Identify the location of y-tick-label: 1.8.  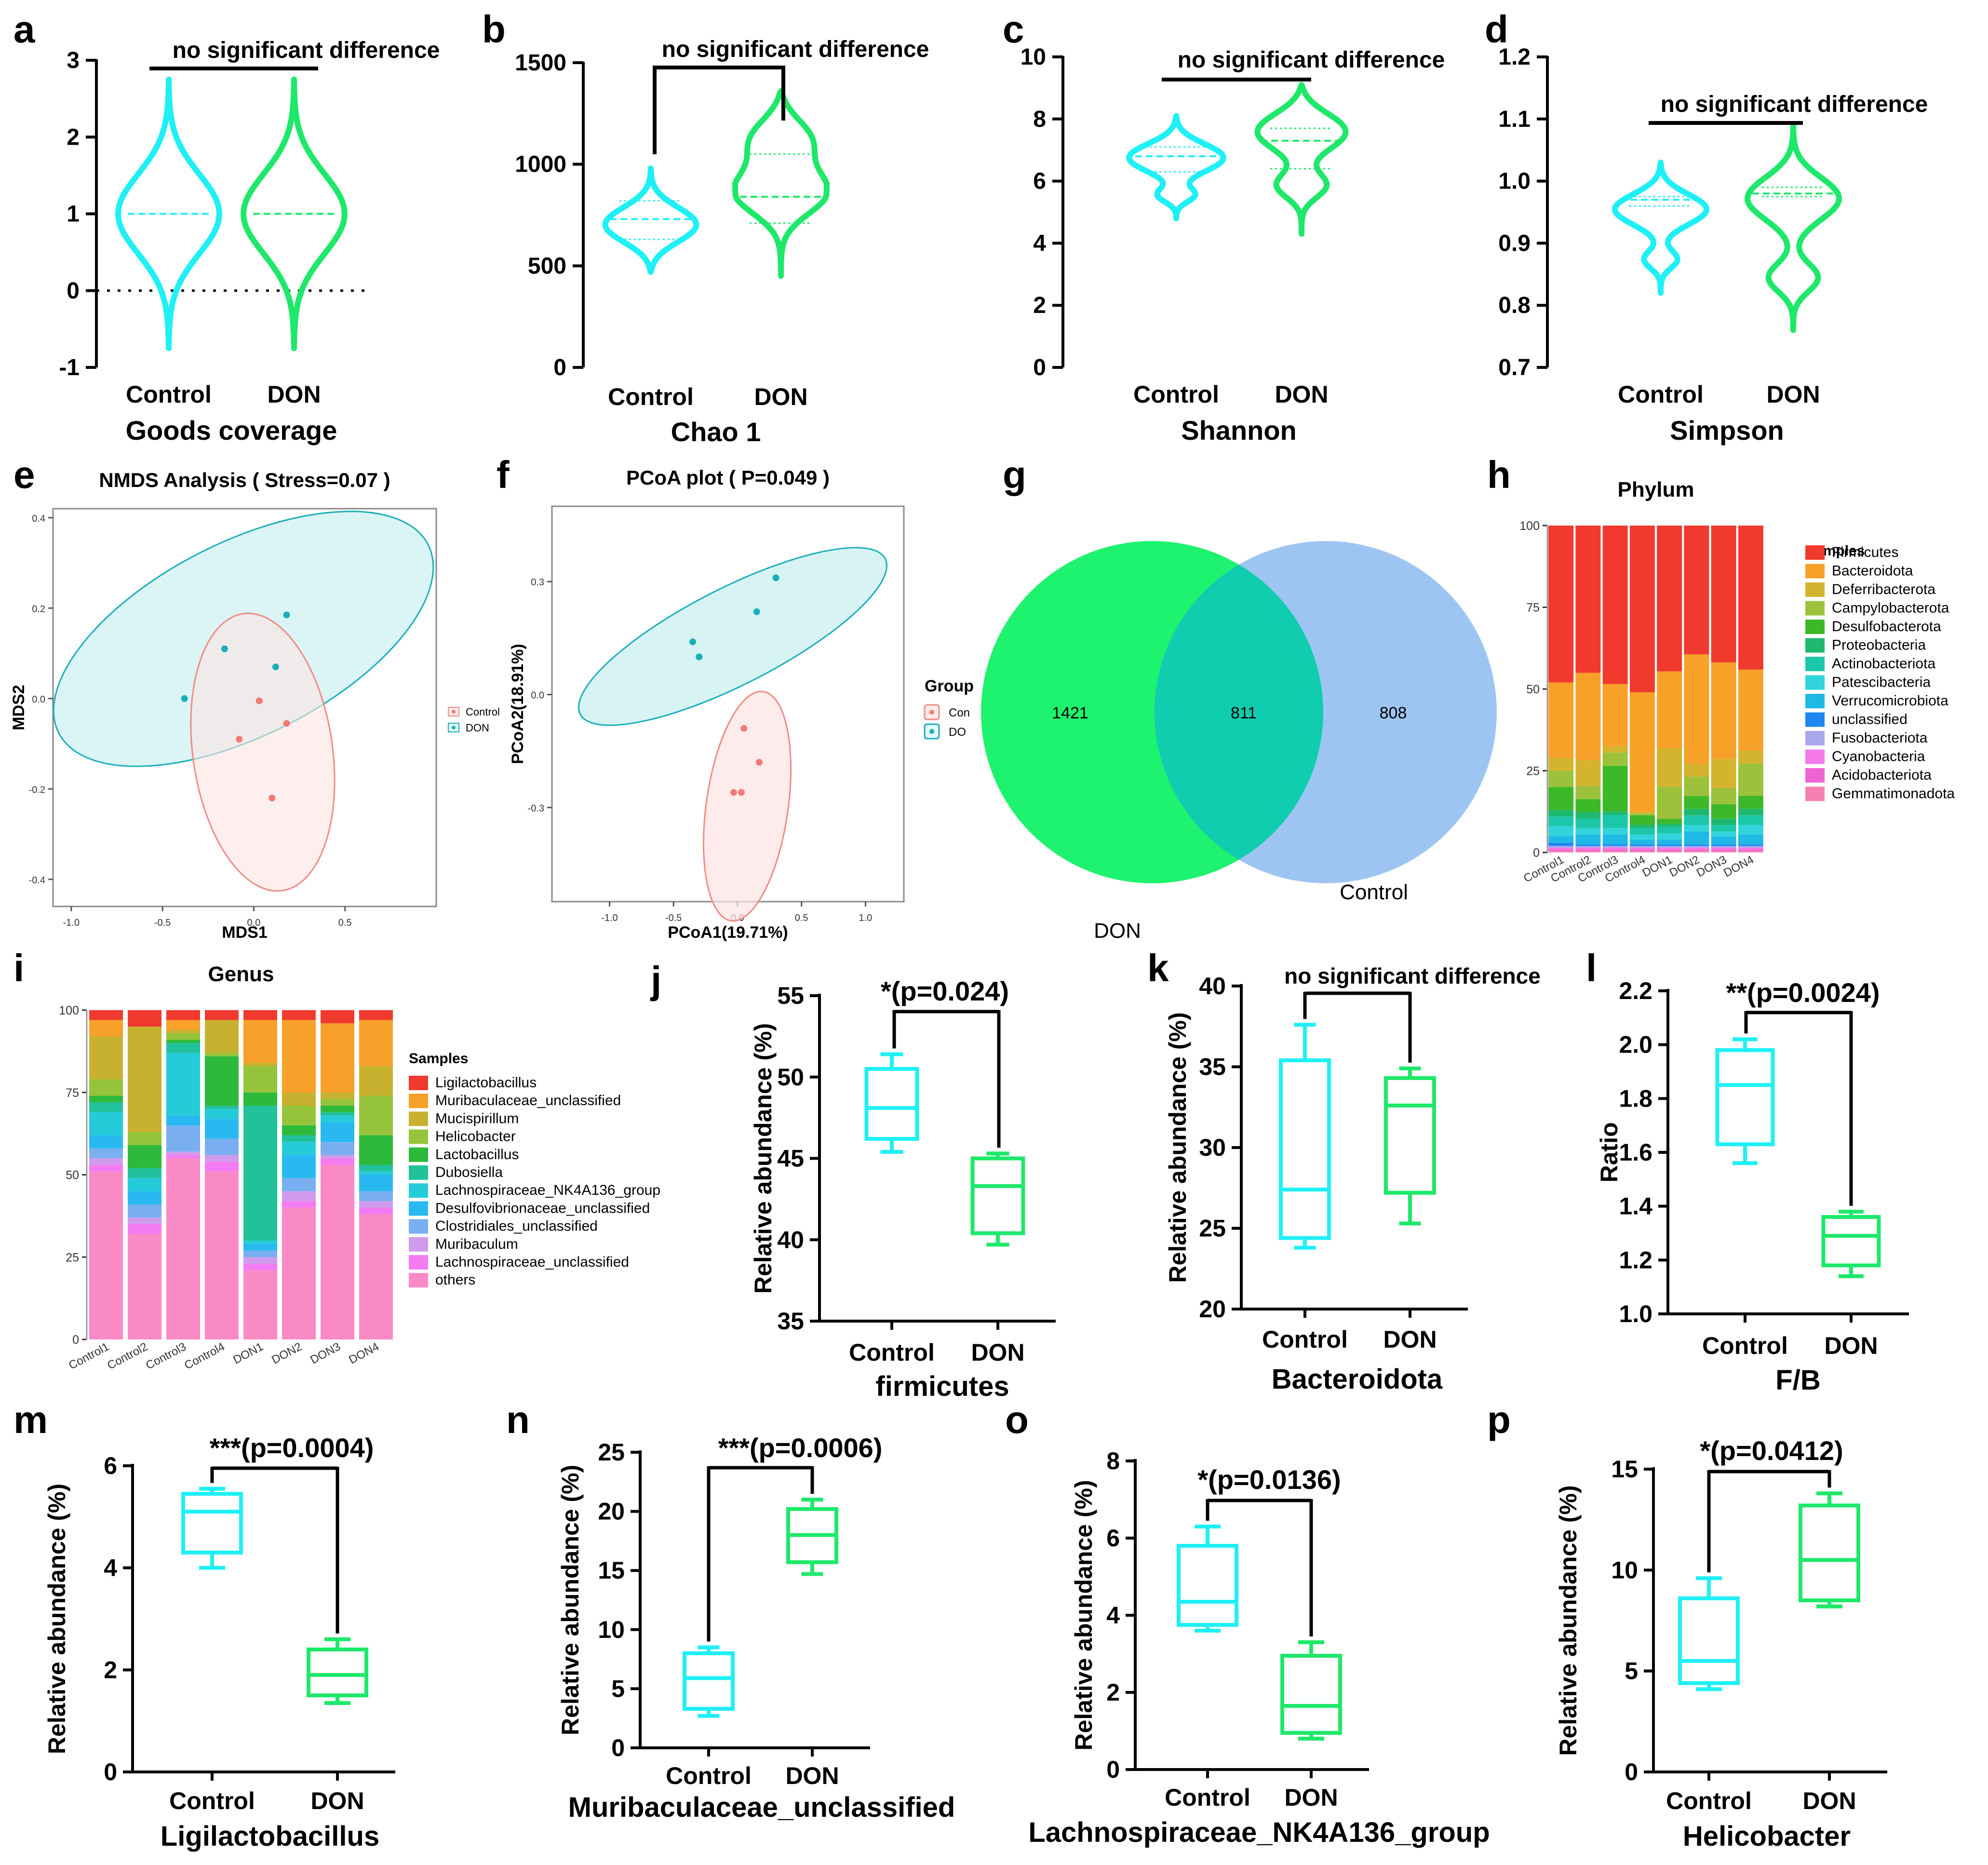
(1635, 1098).